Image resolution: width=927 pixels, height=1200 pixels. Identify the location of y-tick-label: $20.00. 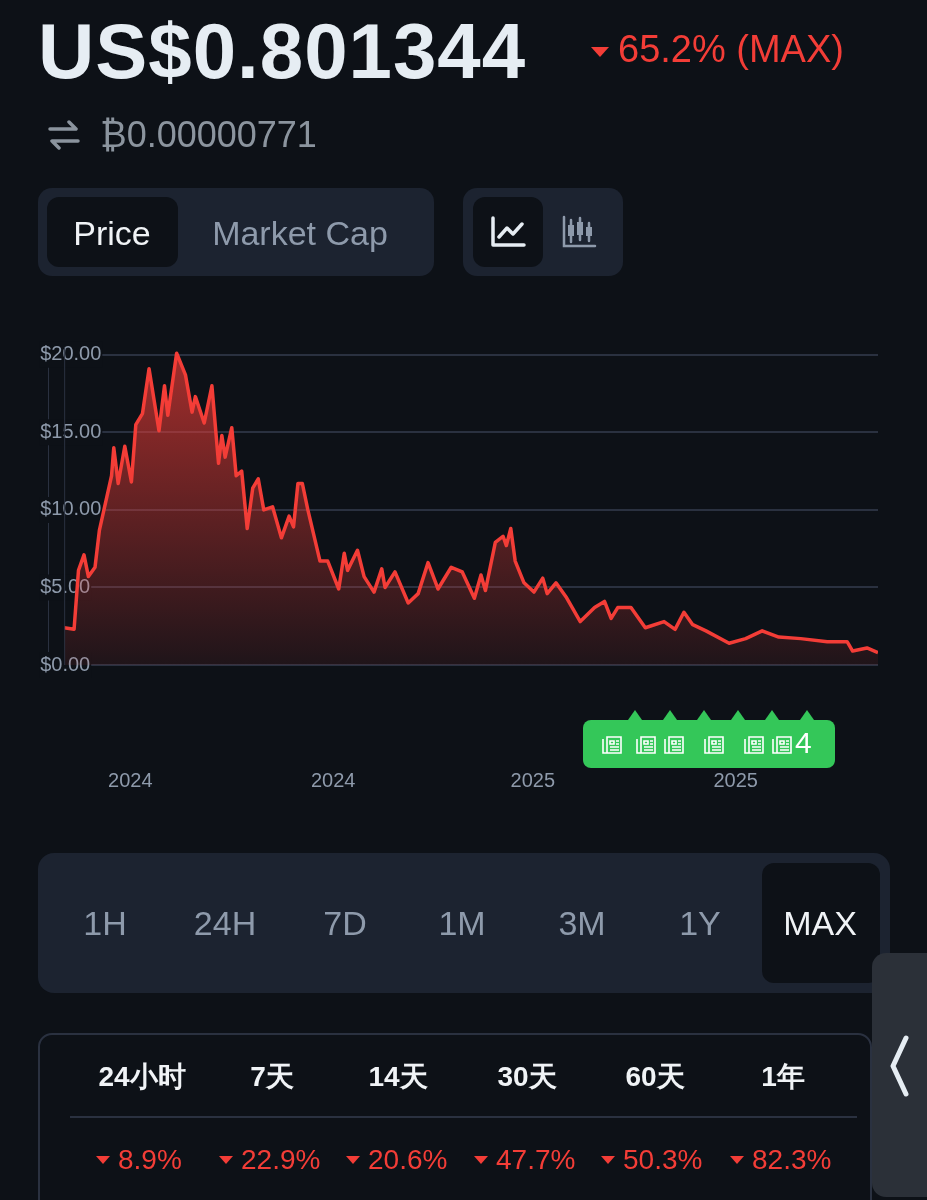
(71, 353).